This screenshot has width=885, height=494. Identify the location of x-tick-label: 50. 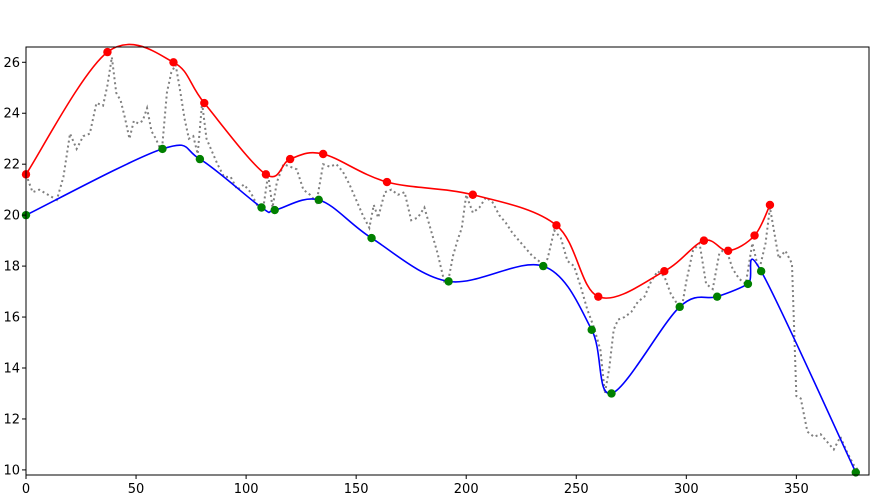
(136, 488).